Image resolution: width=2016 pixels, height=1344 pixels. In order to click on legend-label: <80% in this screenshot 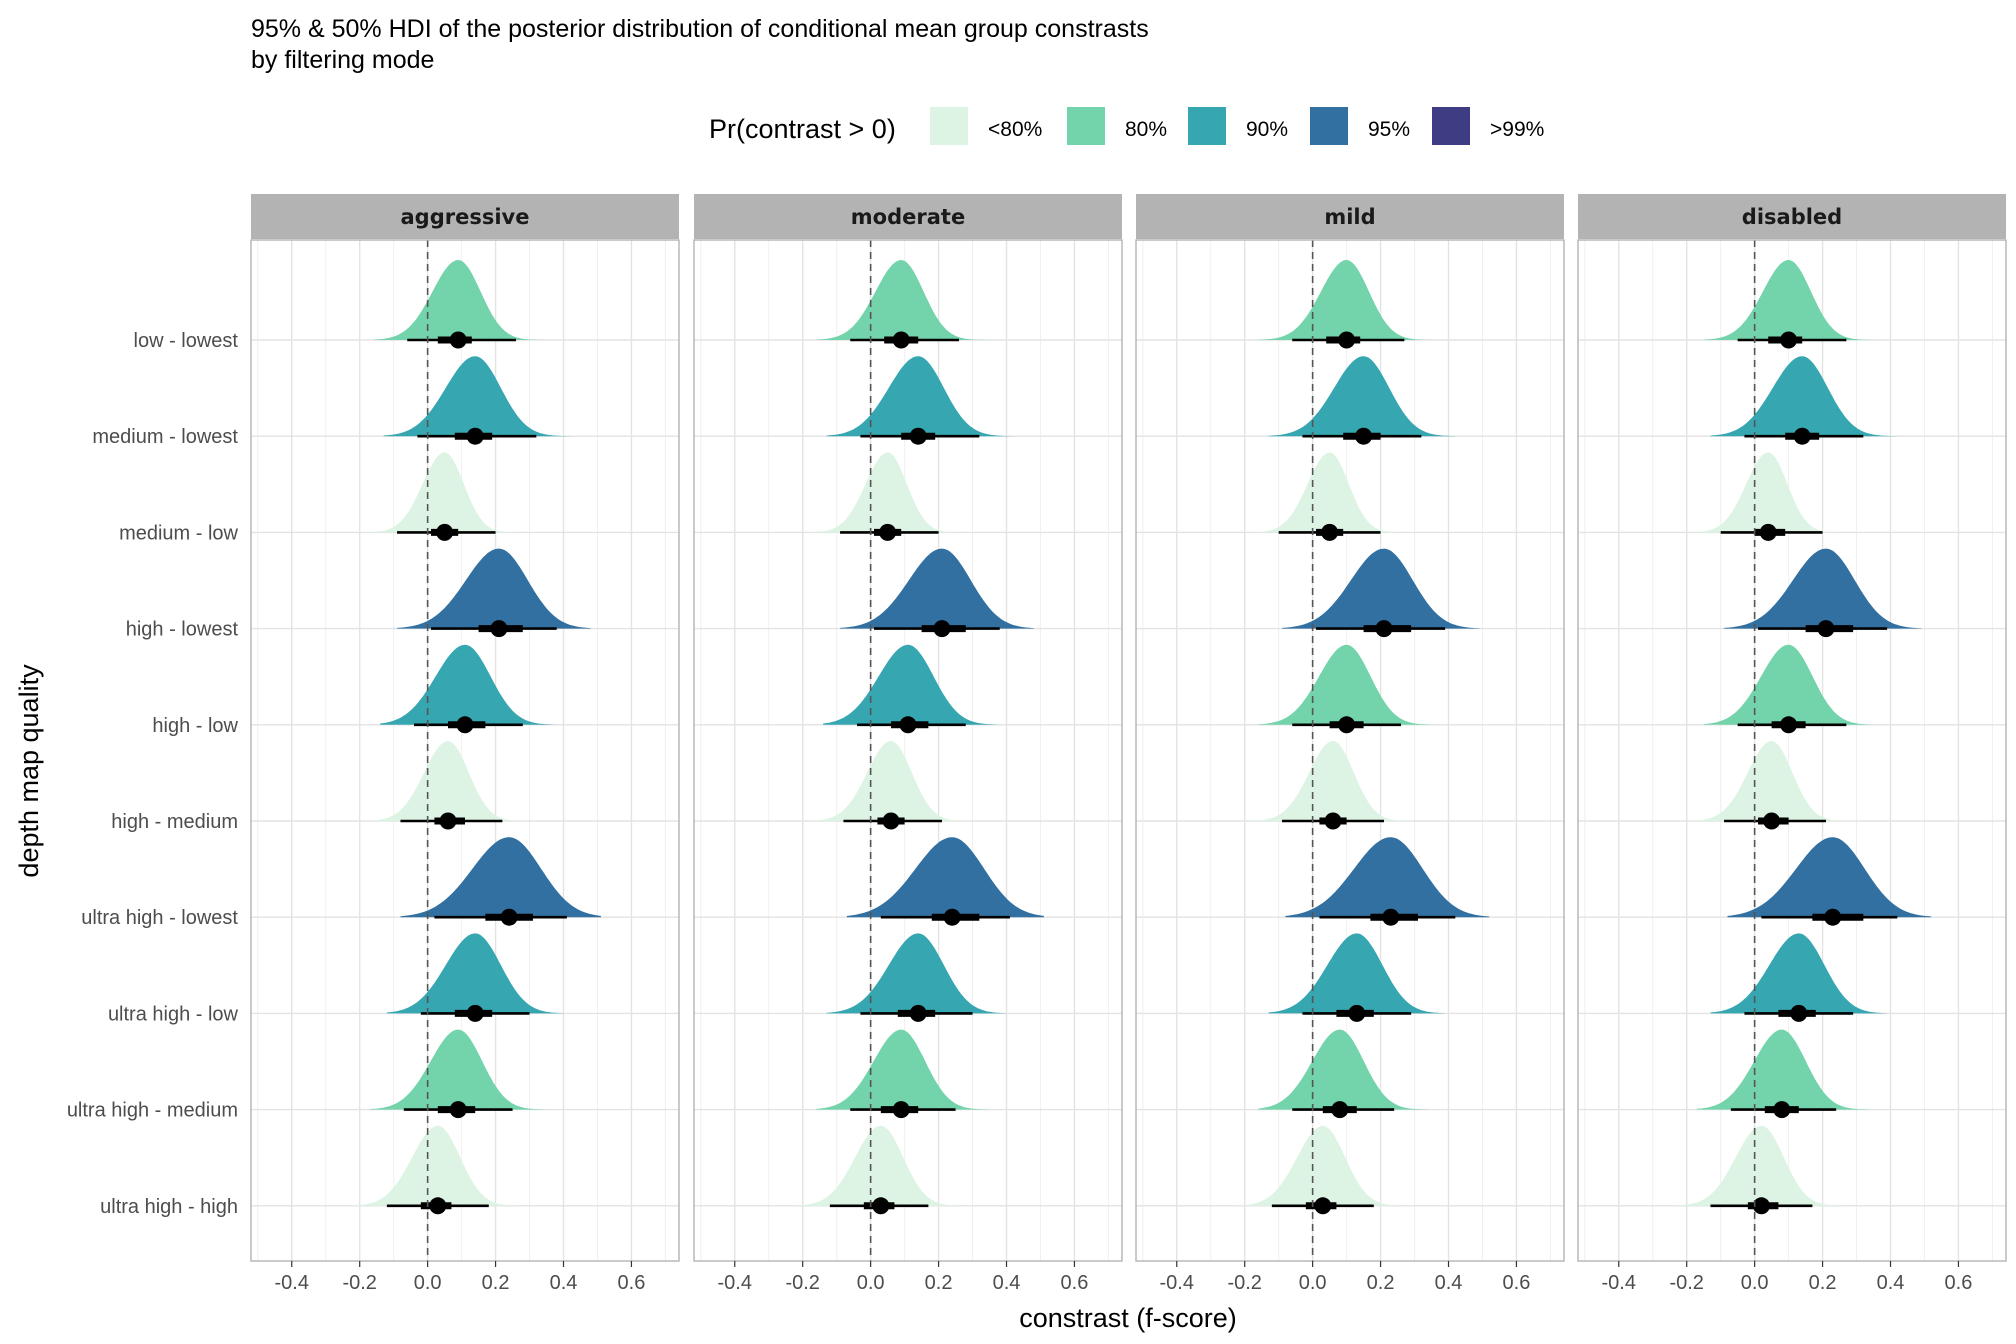, I will do `click(1015, 129)`.